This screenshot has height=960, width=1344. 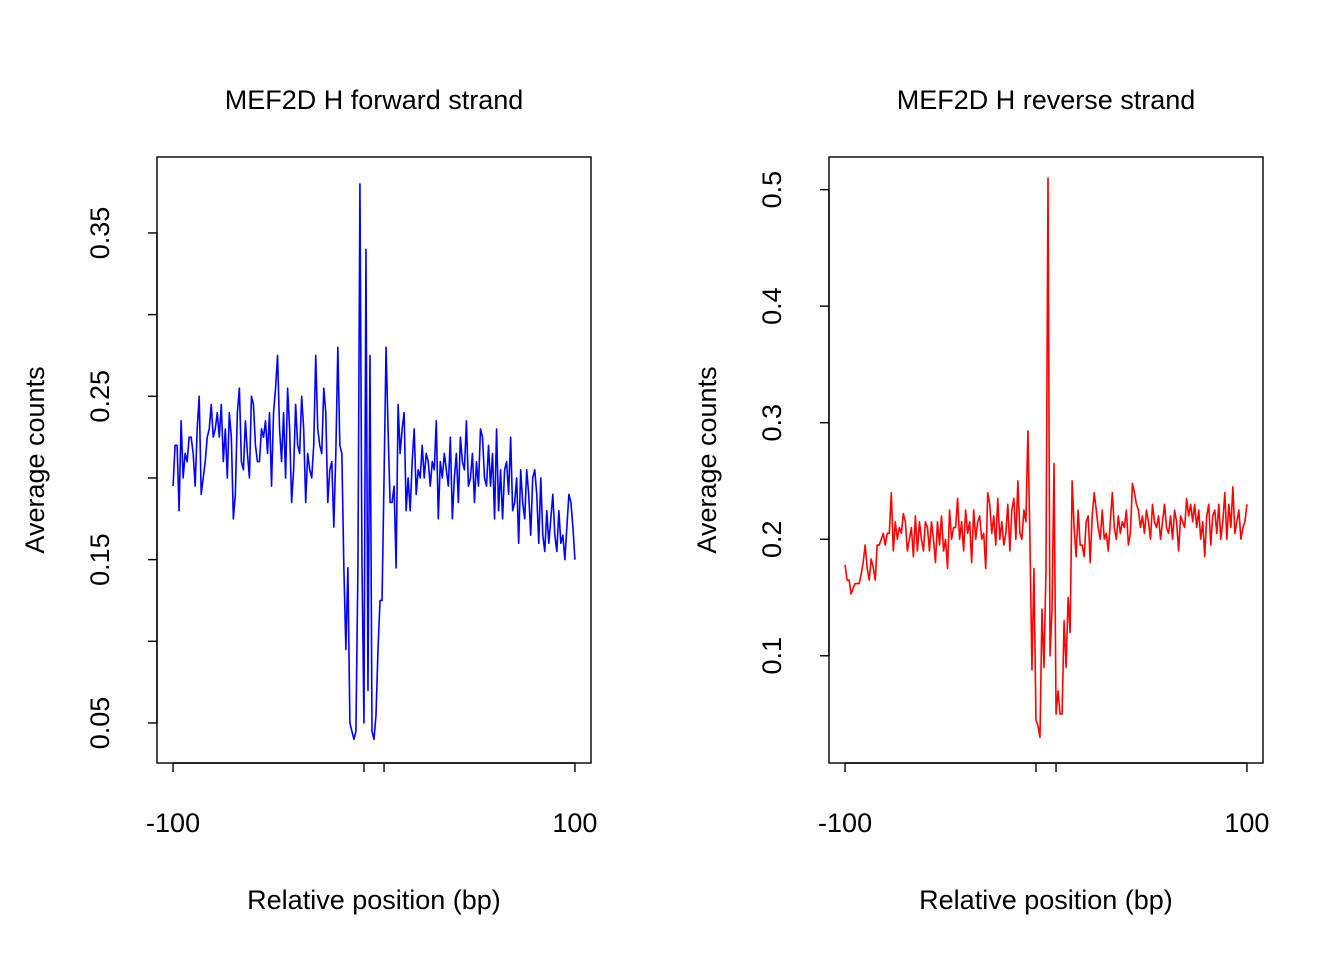 What do you see at coordinates (772, 306) in the screenshot?
I see `y-tick-label: 0.4` at bounding box center [772, 306].